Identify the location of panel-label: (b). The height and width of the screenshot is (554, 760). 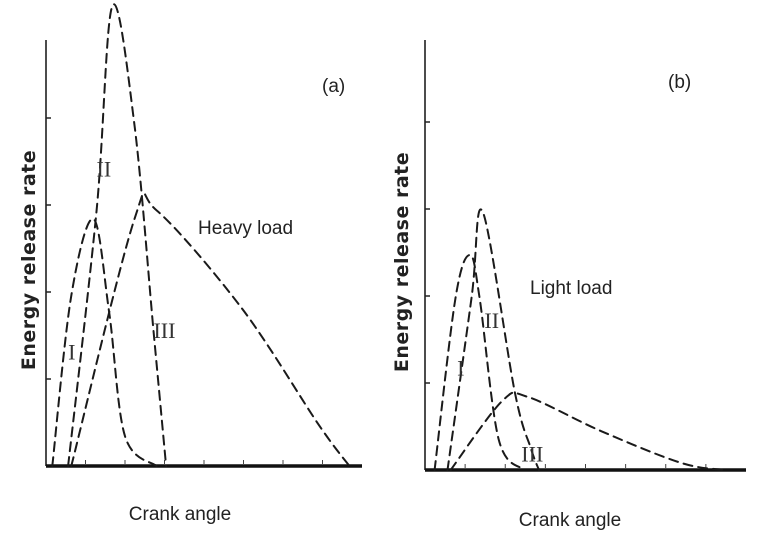
(679, 82).